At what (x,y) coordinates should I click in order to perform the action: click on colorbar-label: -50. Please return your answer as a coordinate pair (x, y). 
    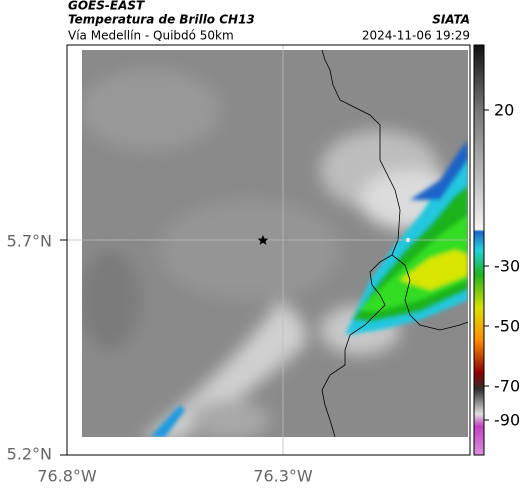
    Looking at the image, I should click on (507, 326).